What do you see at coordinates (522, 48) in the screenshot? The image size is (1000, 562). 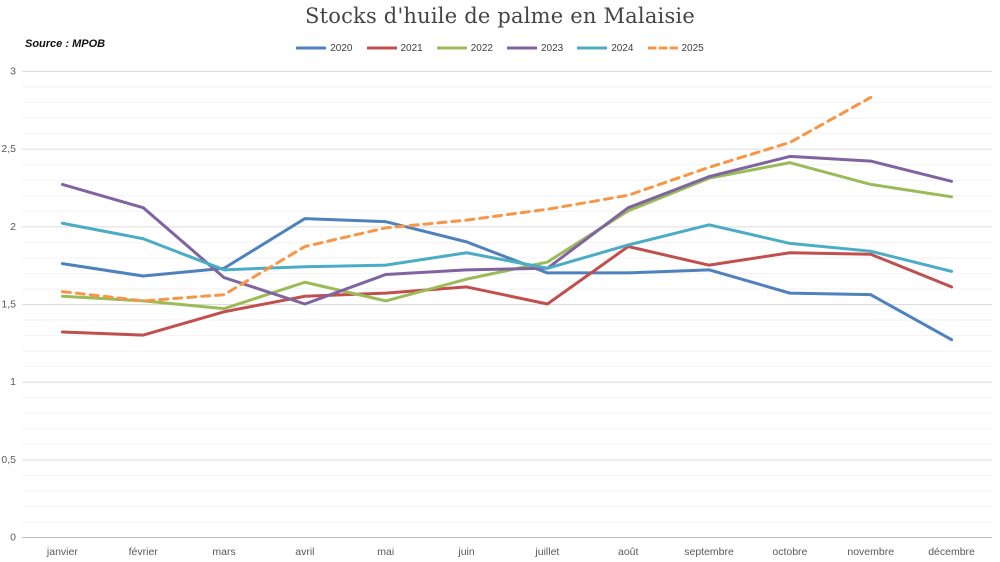 I see `legend-swatch-2023-icon` at bounding box center [522, 48].